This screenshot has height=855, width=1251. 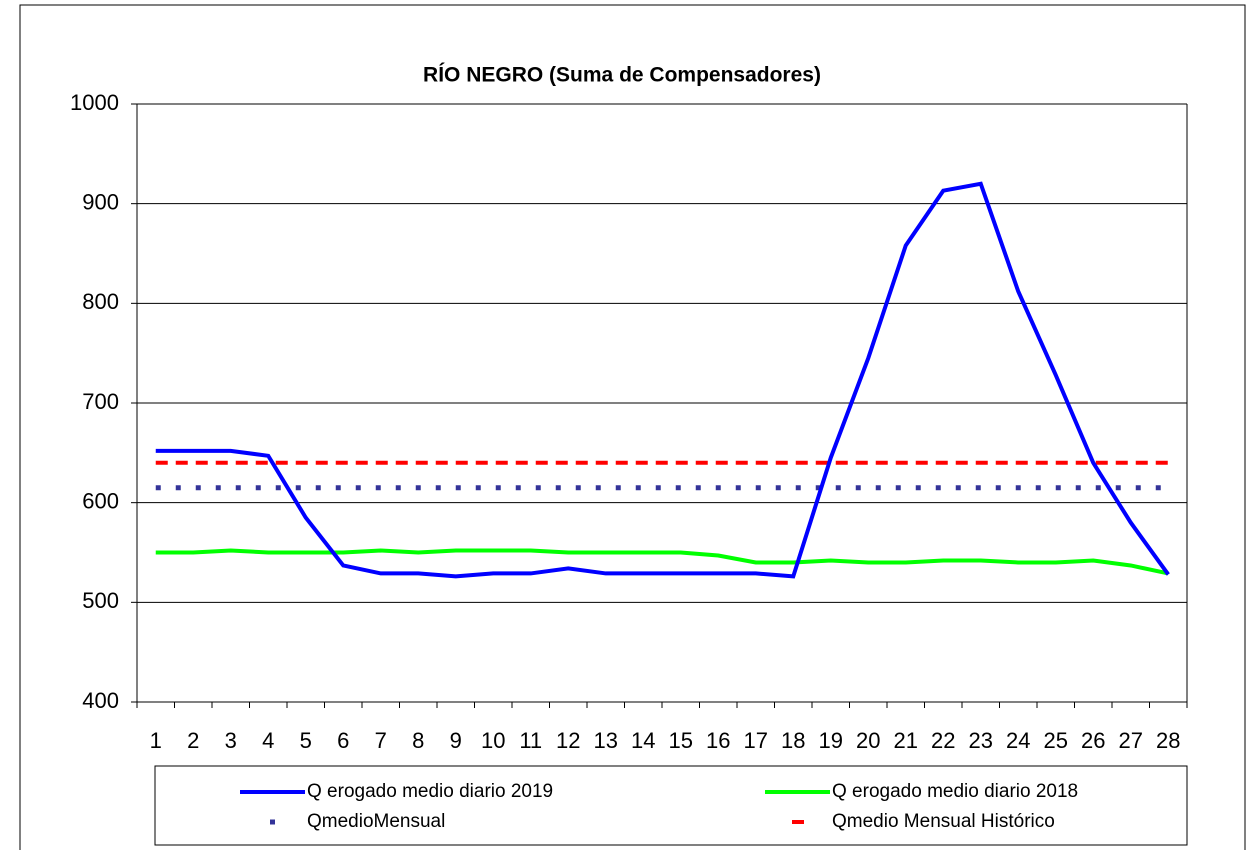 I want to click on x-tick-label: 18, so click(x=793, y=740).